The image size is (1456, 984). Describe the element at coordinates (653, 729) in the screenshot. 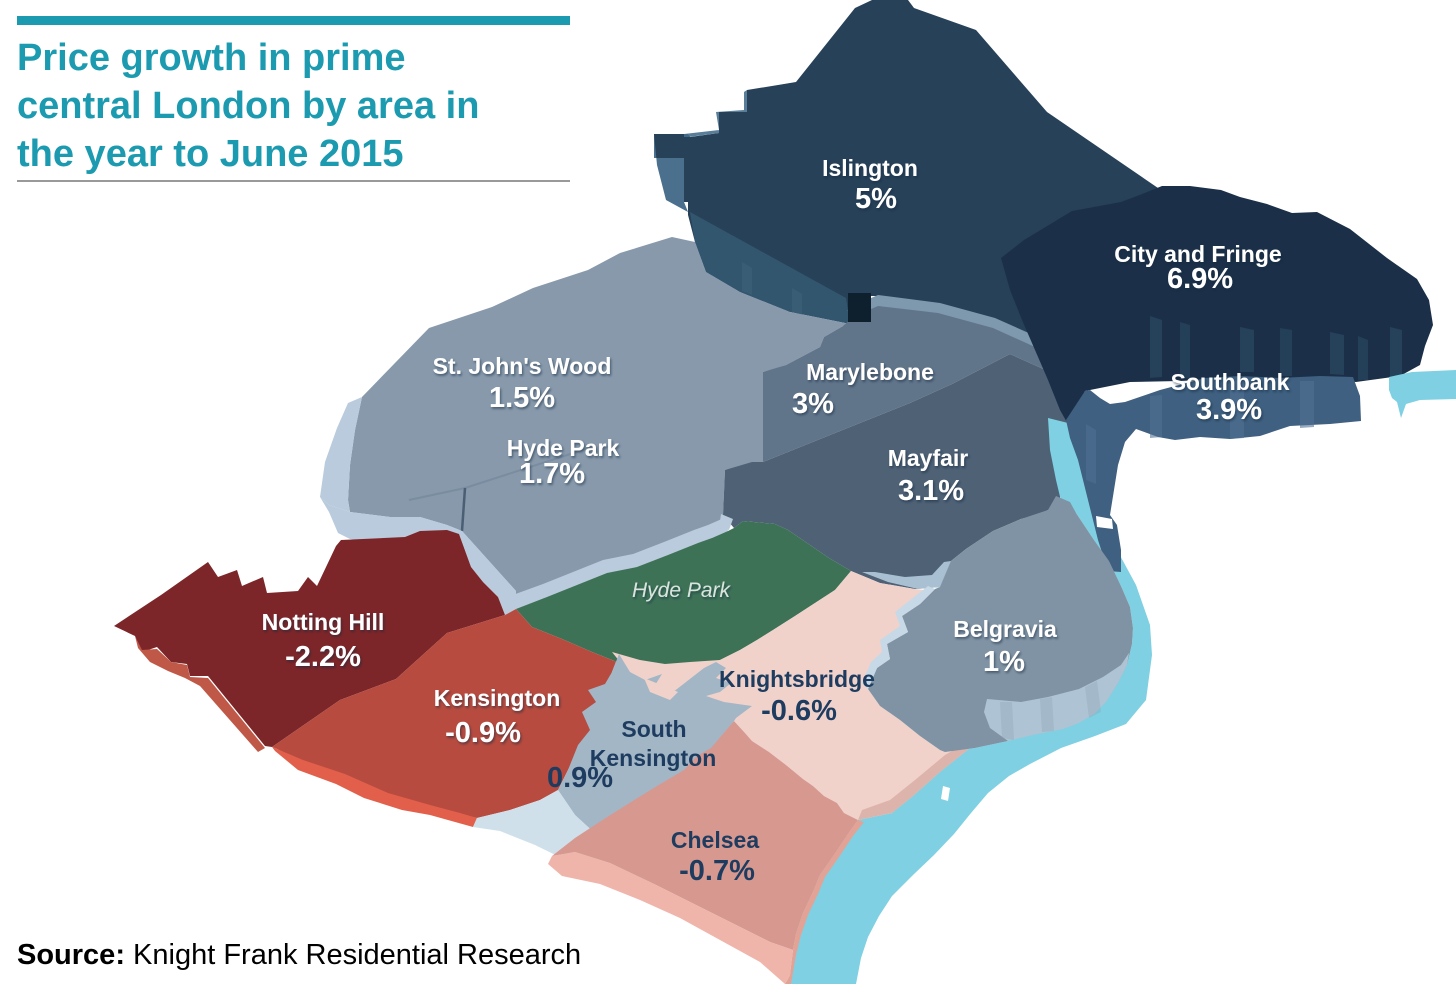

I see `svg-text: South` at that location.